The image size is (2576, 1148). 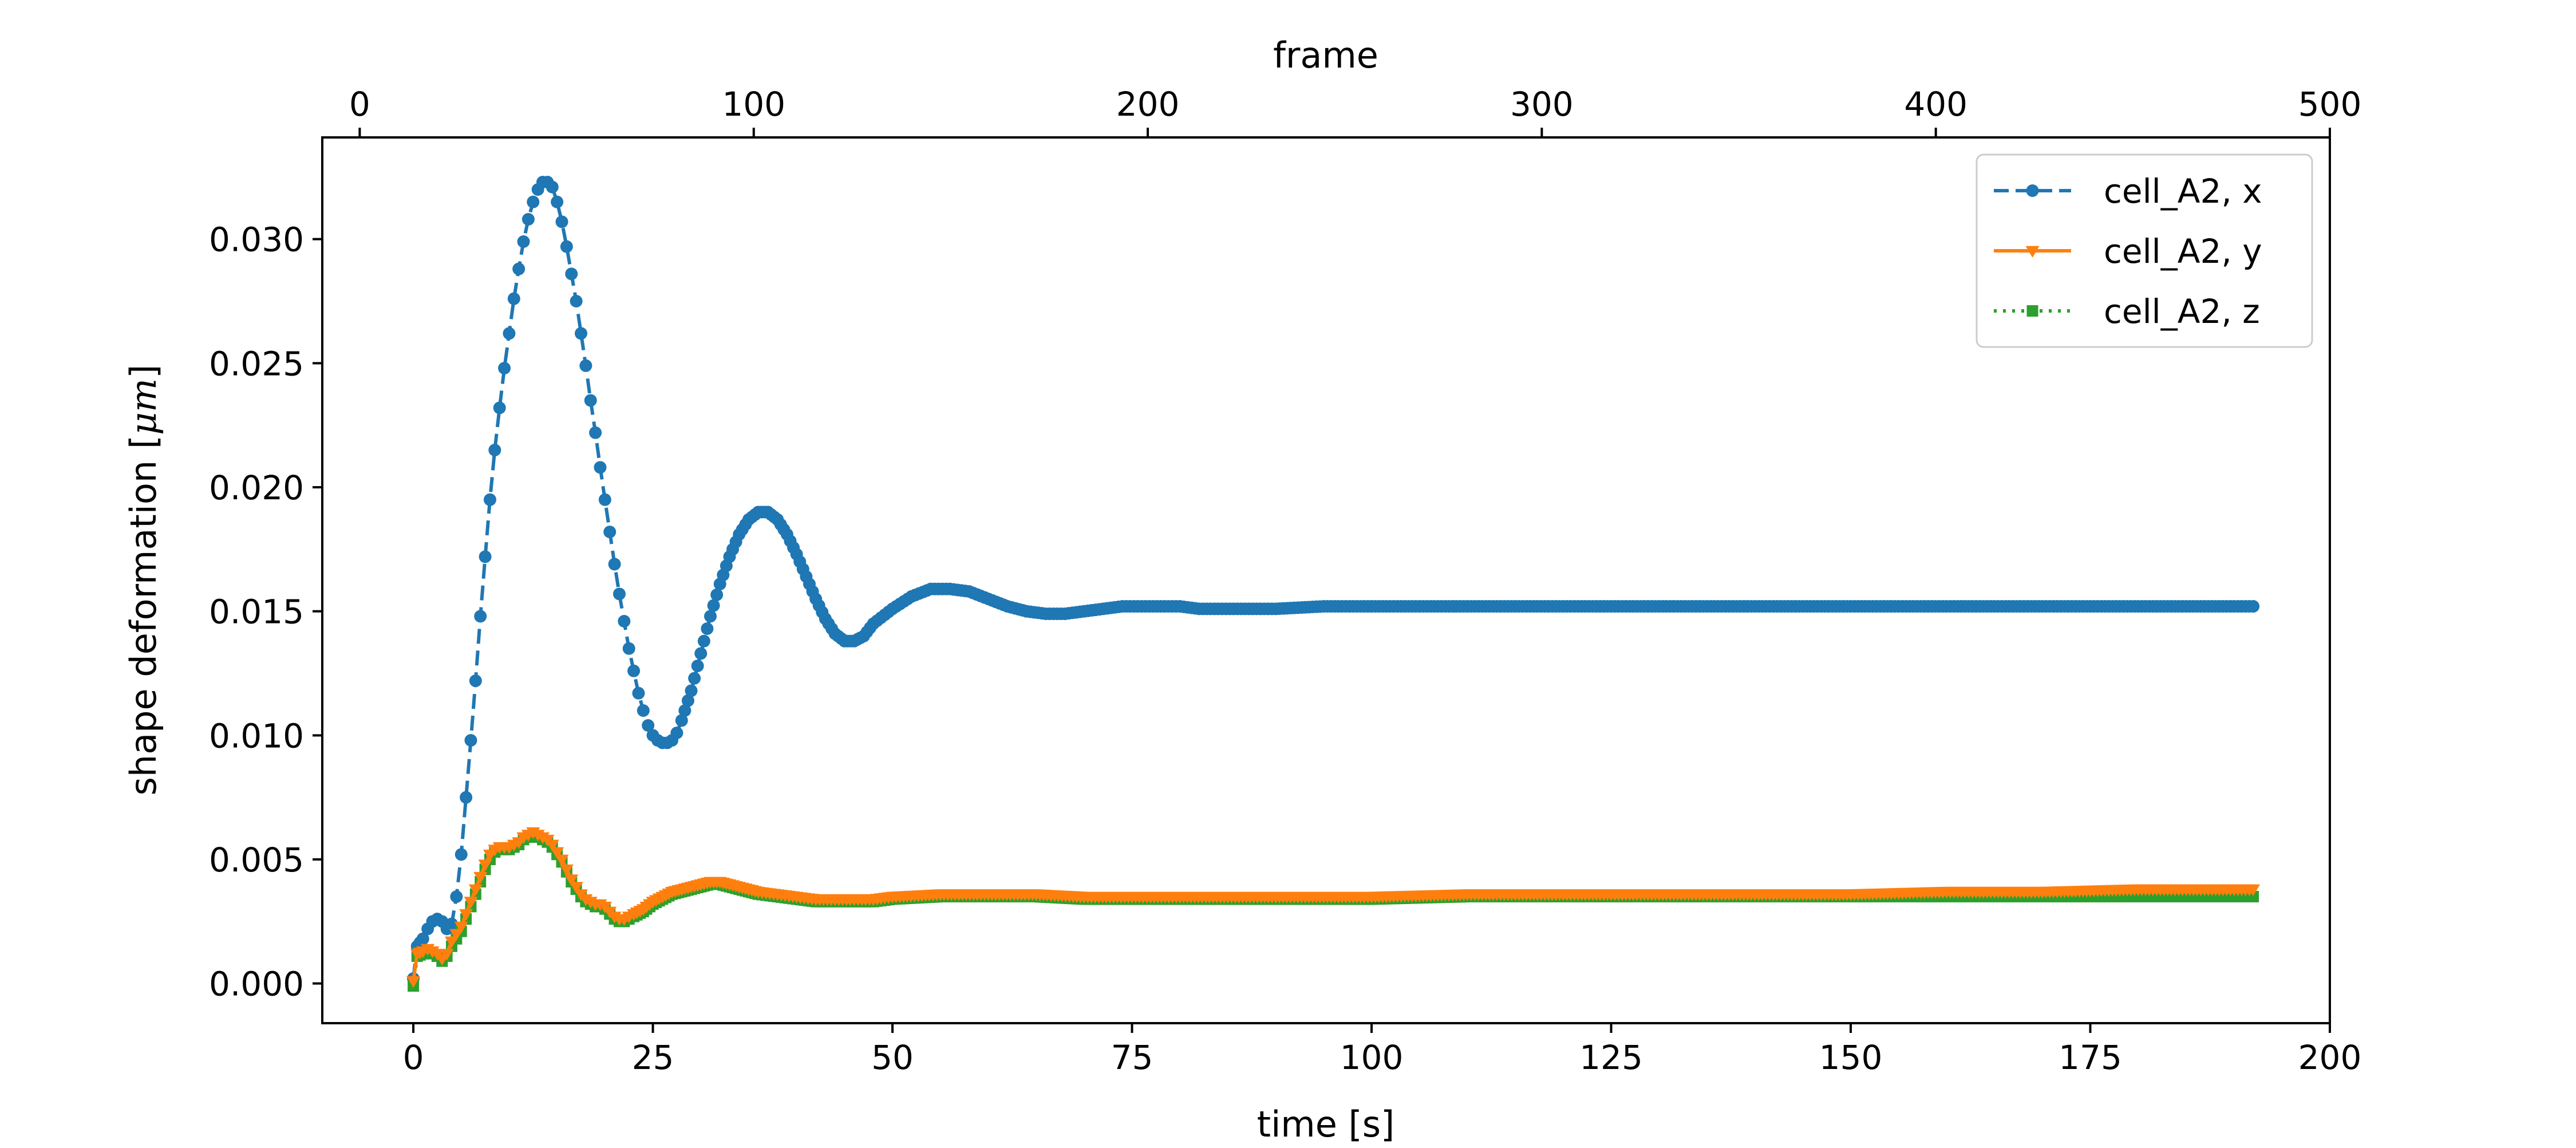 What do you see at coordinates (256, 239) in the screenshot?
I see `y-tick-label: 0.030` at bounding box center [256, 239].